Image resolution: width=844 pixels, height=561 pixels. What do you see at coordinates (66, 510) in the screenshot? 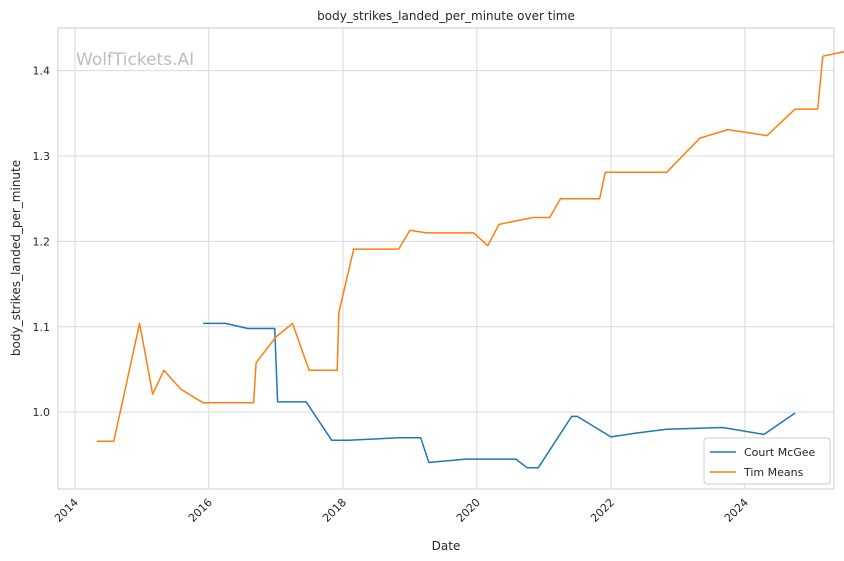
I see `x-tick-label: 2014` at bounding box center [66, 510].